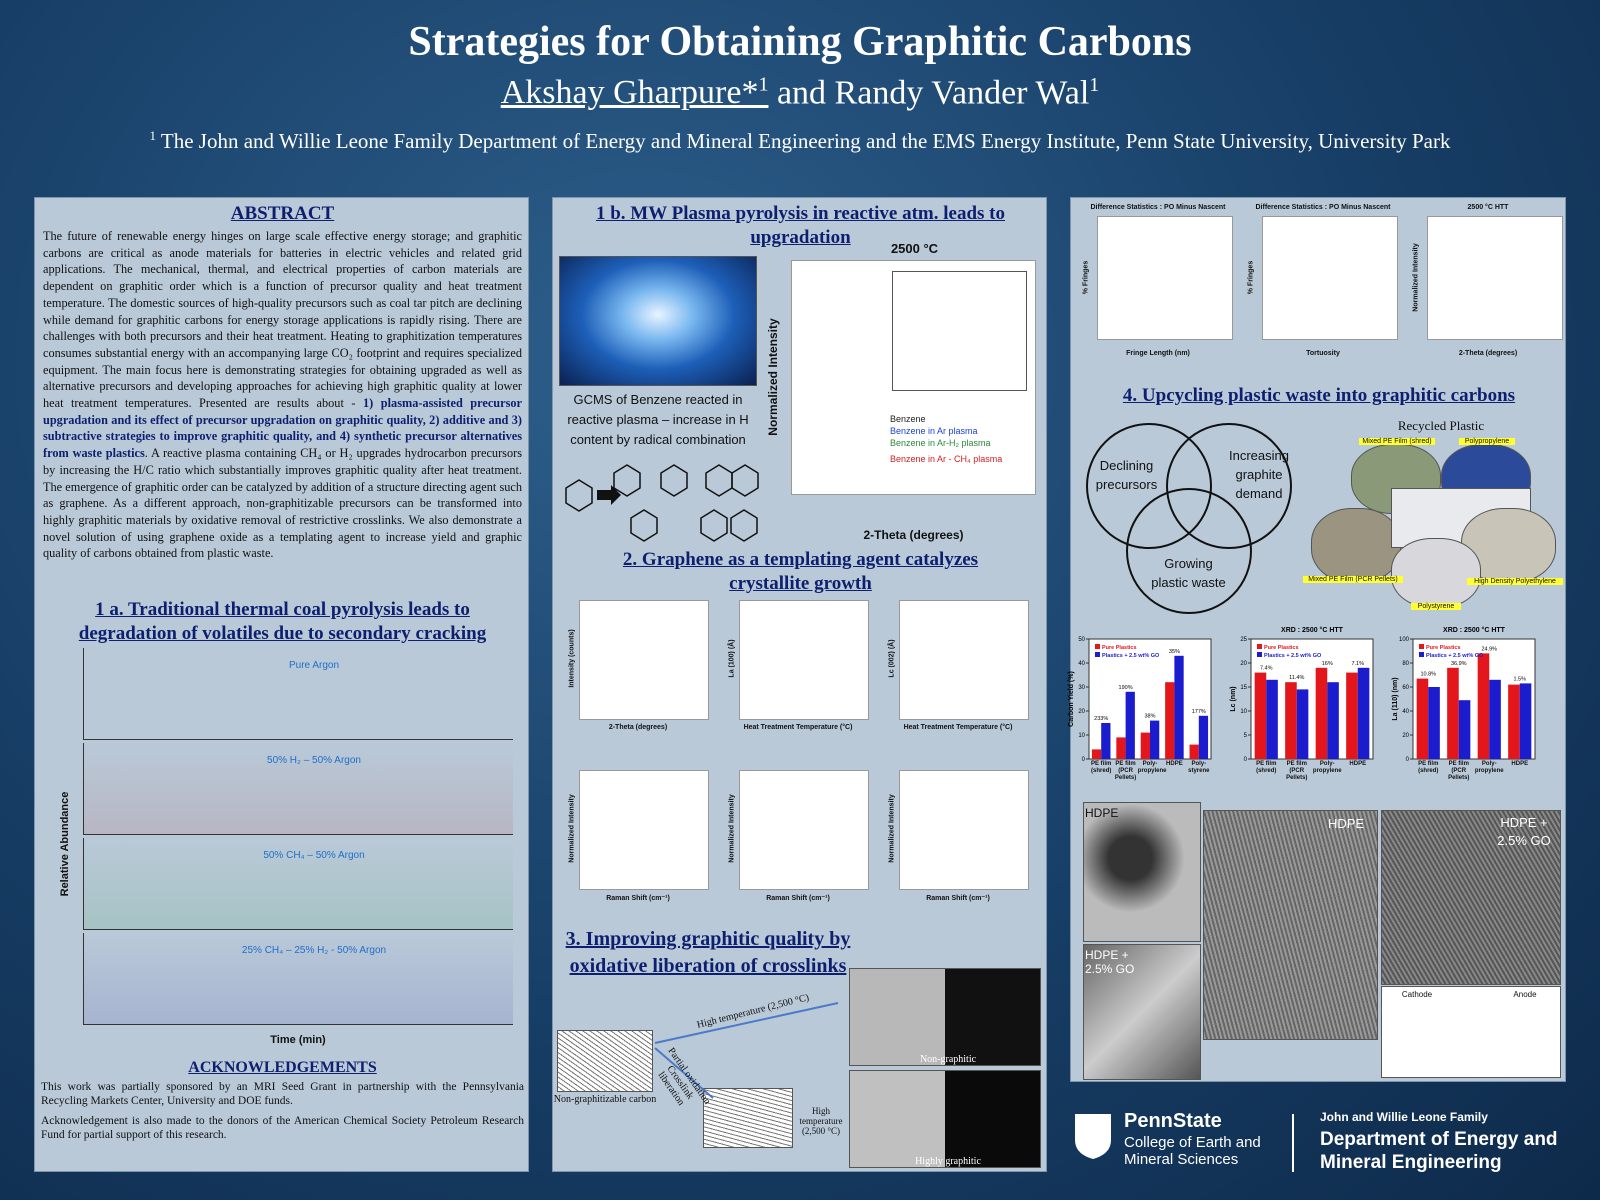 This screenshot has height=1200, width=1600. What do you see at coordinates (1293, 656) in the screenshot?
I see `legend-entry: Plastics + 2.5 wt% GO` at bounding box center [1293, 656].